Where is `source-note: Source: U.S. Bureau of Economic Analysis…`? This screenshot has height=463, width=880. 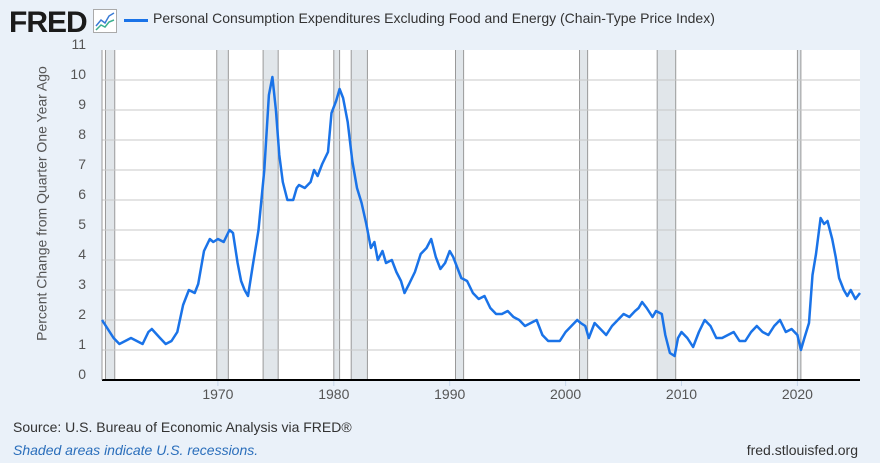 source-note: Source: U.S. Bureau of Economic Analysis… is located at coordinates (182, 427).